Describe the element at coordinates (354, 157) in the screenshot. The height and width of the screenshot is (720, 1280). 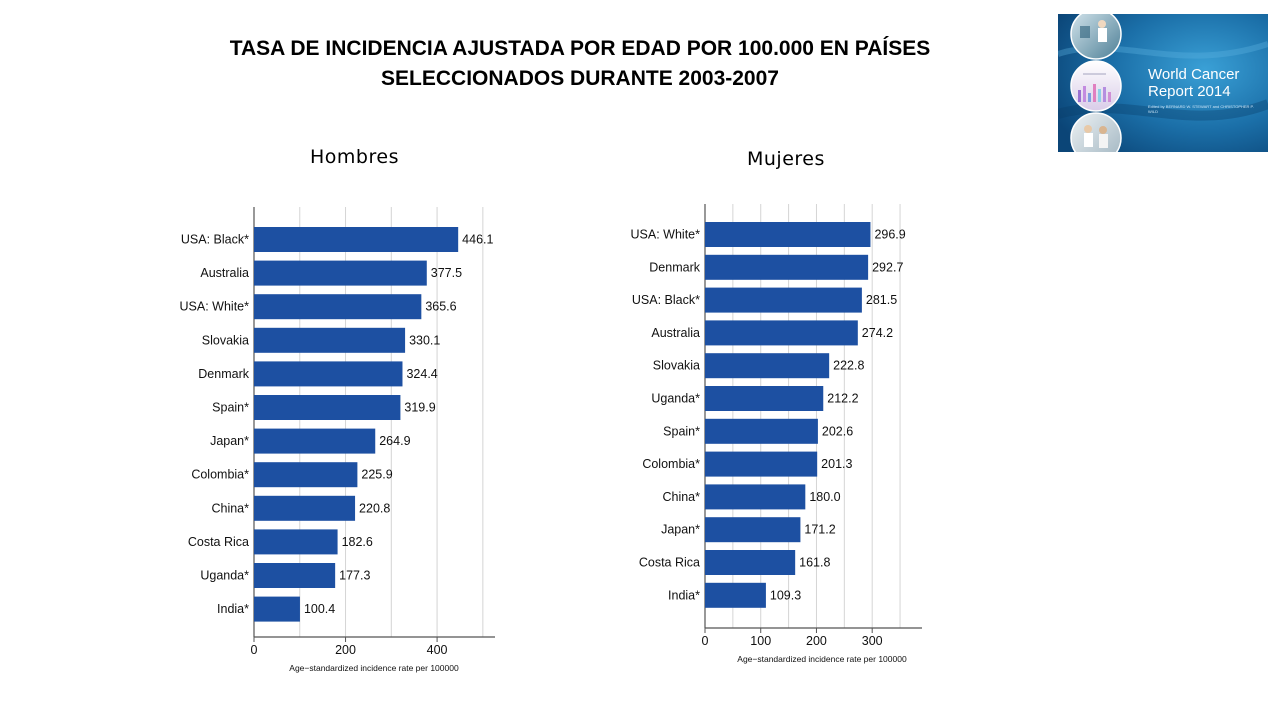
I see `men-panel-label: Hombres` at that location.